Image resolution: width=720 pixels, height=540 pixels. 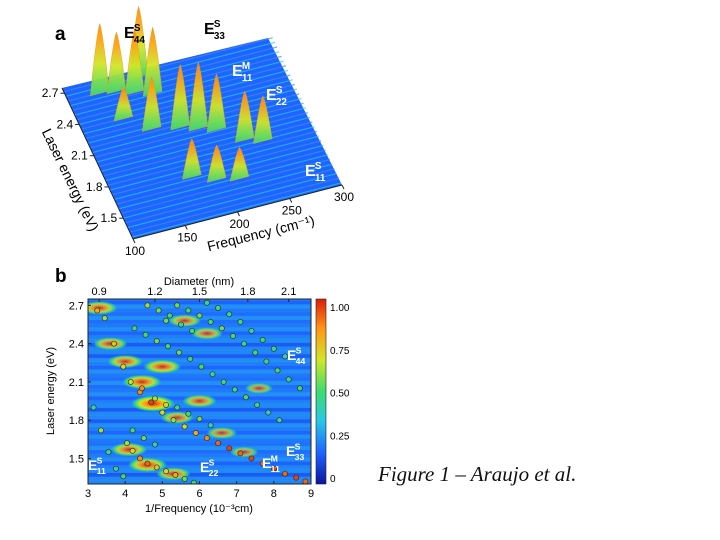 I want to click on peak-label-sub: 11, so click(x=320, y=178).